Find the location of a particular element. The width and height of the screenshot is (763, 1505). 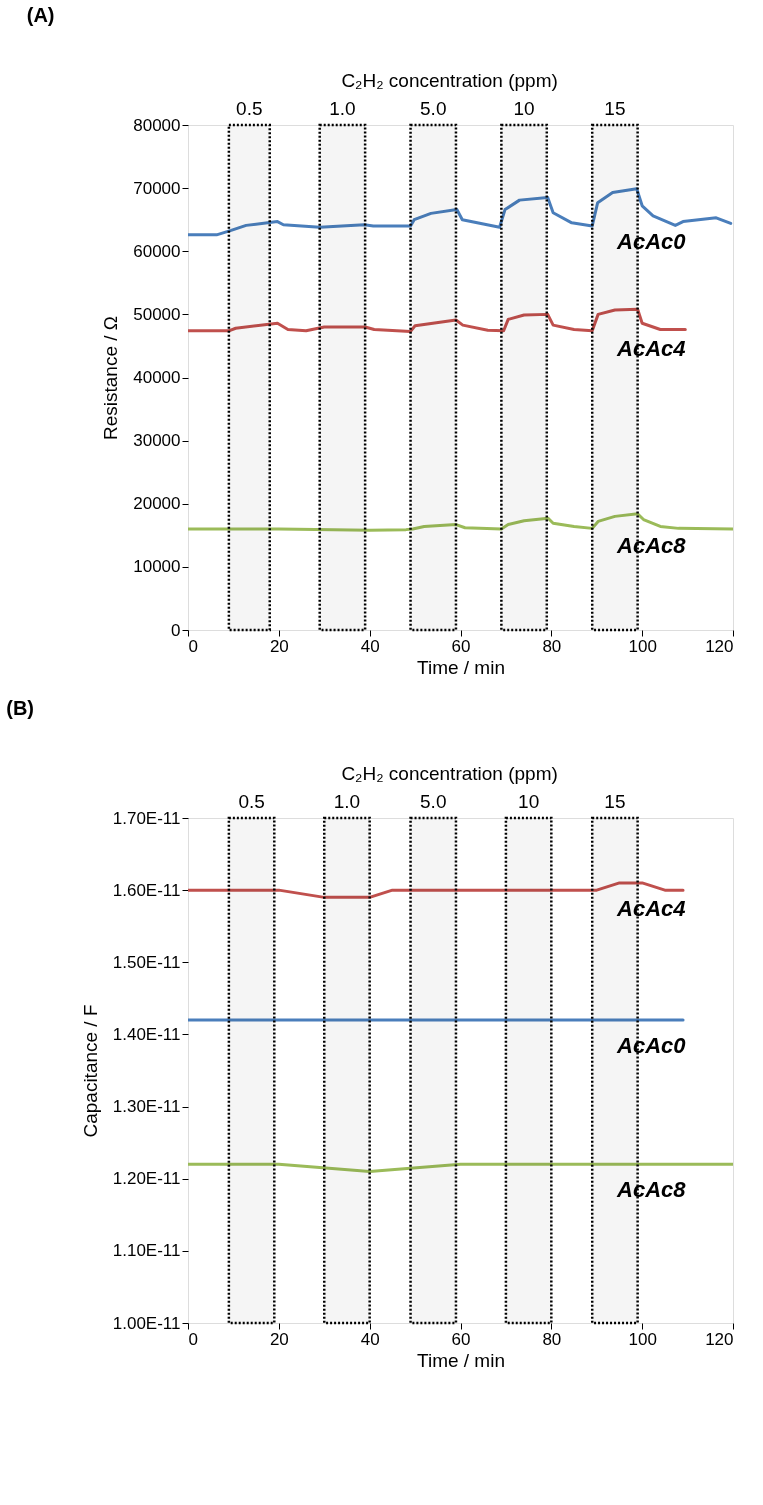

y-tick-label: 1.10E-11 is located at coordinates (146, 1251).